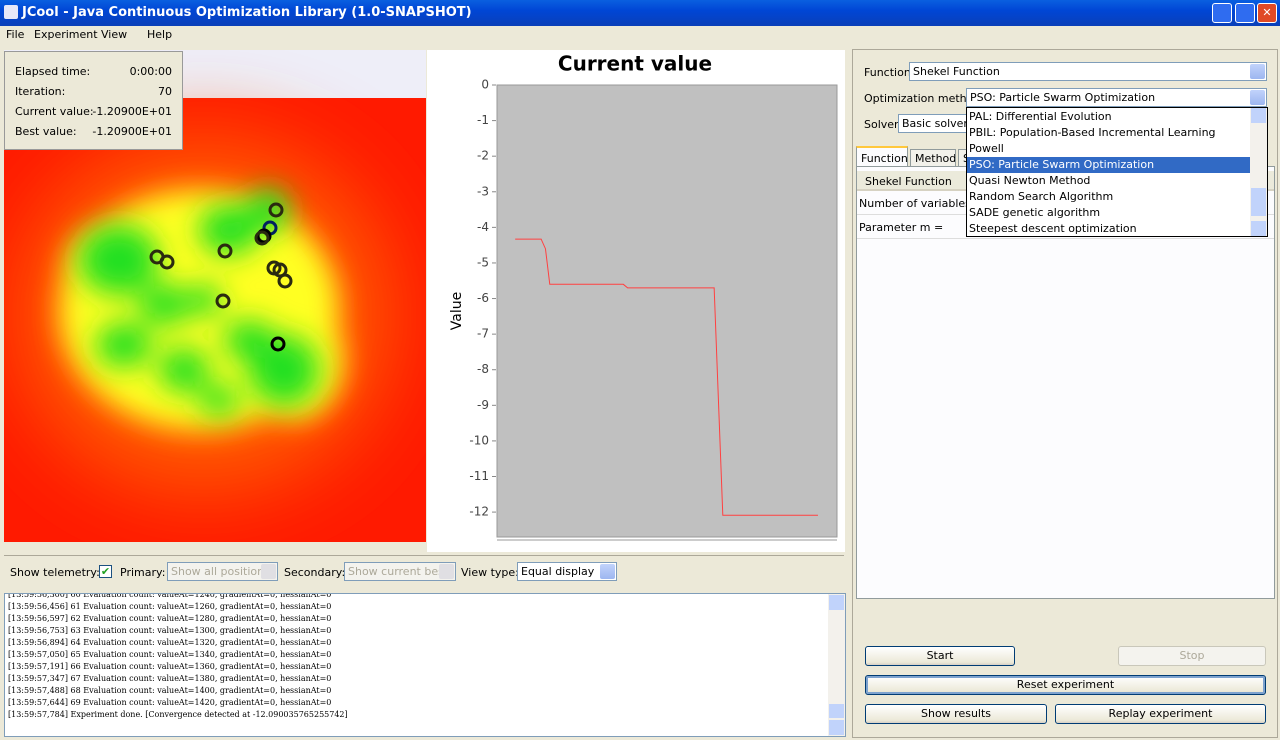 The width and height of the screenshot is (1280, 740). What do you see at coordinates (956, 71) in the screenshot?
I see `combo-value: Shekel Function` at bounding box center [956, 71].